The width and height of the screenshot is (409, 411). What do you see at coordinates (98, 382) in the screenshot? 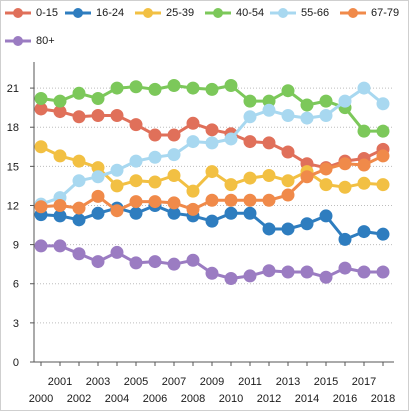
I see `x-tick-label: 2003` at bounding box center [98, 382].